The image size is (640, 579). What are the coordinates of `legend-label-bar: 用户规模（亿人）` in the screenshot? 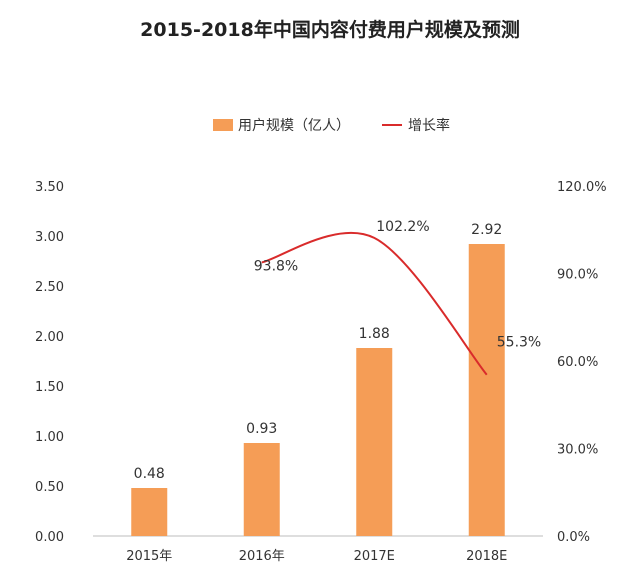 It's located at (294, 125).